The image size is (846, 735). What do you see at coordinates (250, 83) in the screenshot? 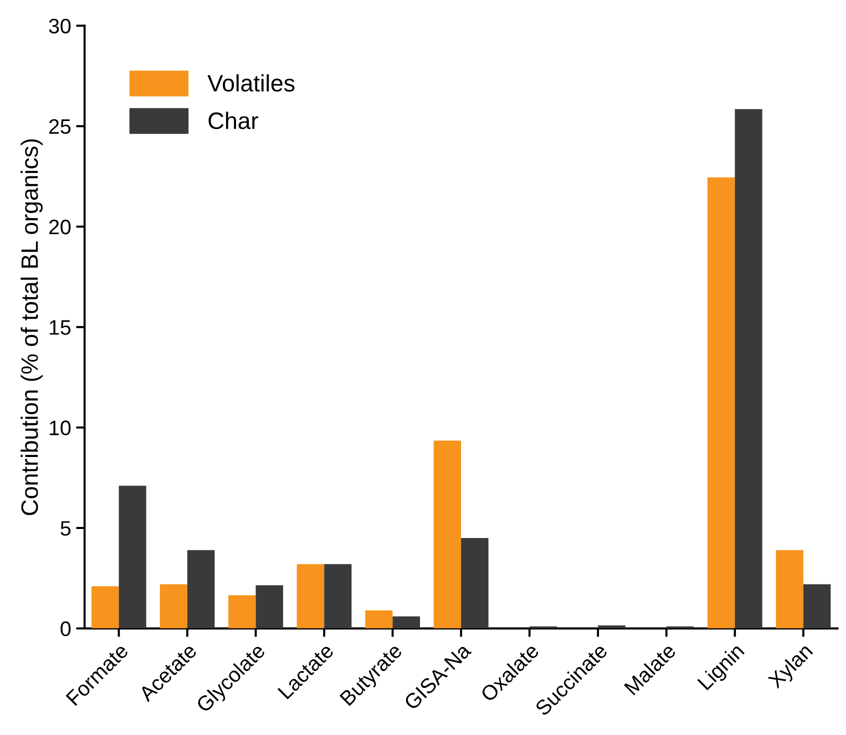
I see `legend-label: Volatiles` at bounding box center [250, 83].